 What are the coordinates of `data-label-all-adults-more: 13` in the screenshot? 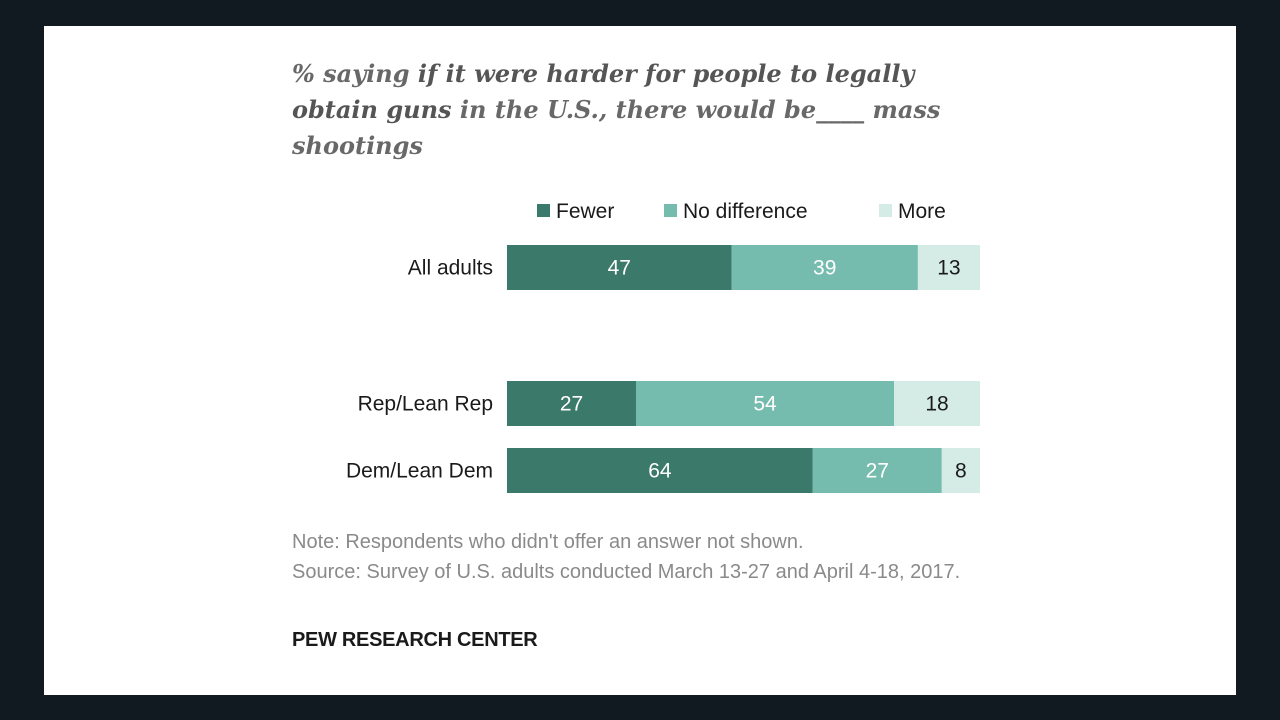 It's located at (948, 268).